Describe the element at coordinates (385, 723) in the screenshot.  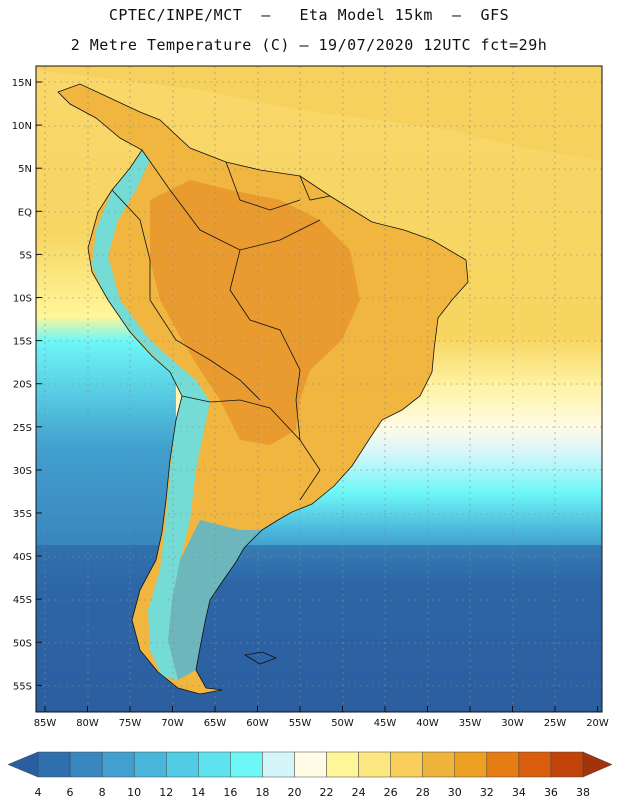
I see `lon-tick-label: 45W` at that location.